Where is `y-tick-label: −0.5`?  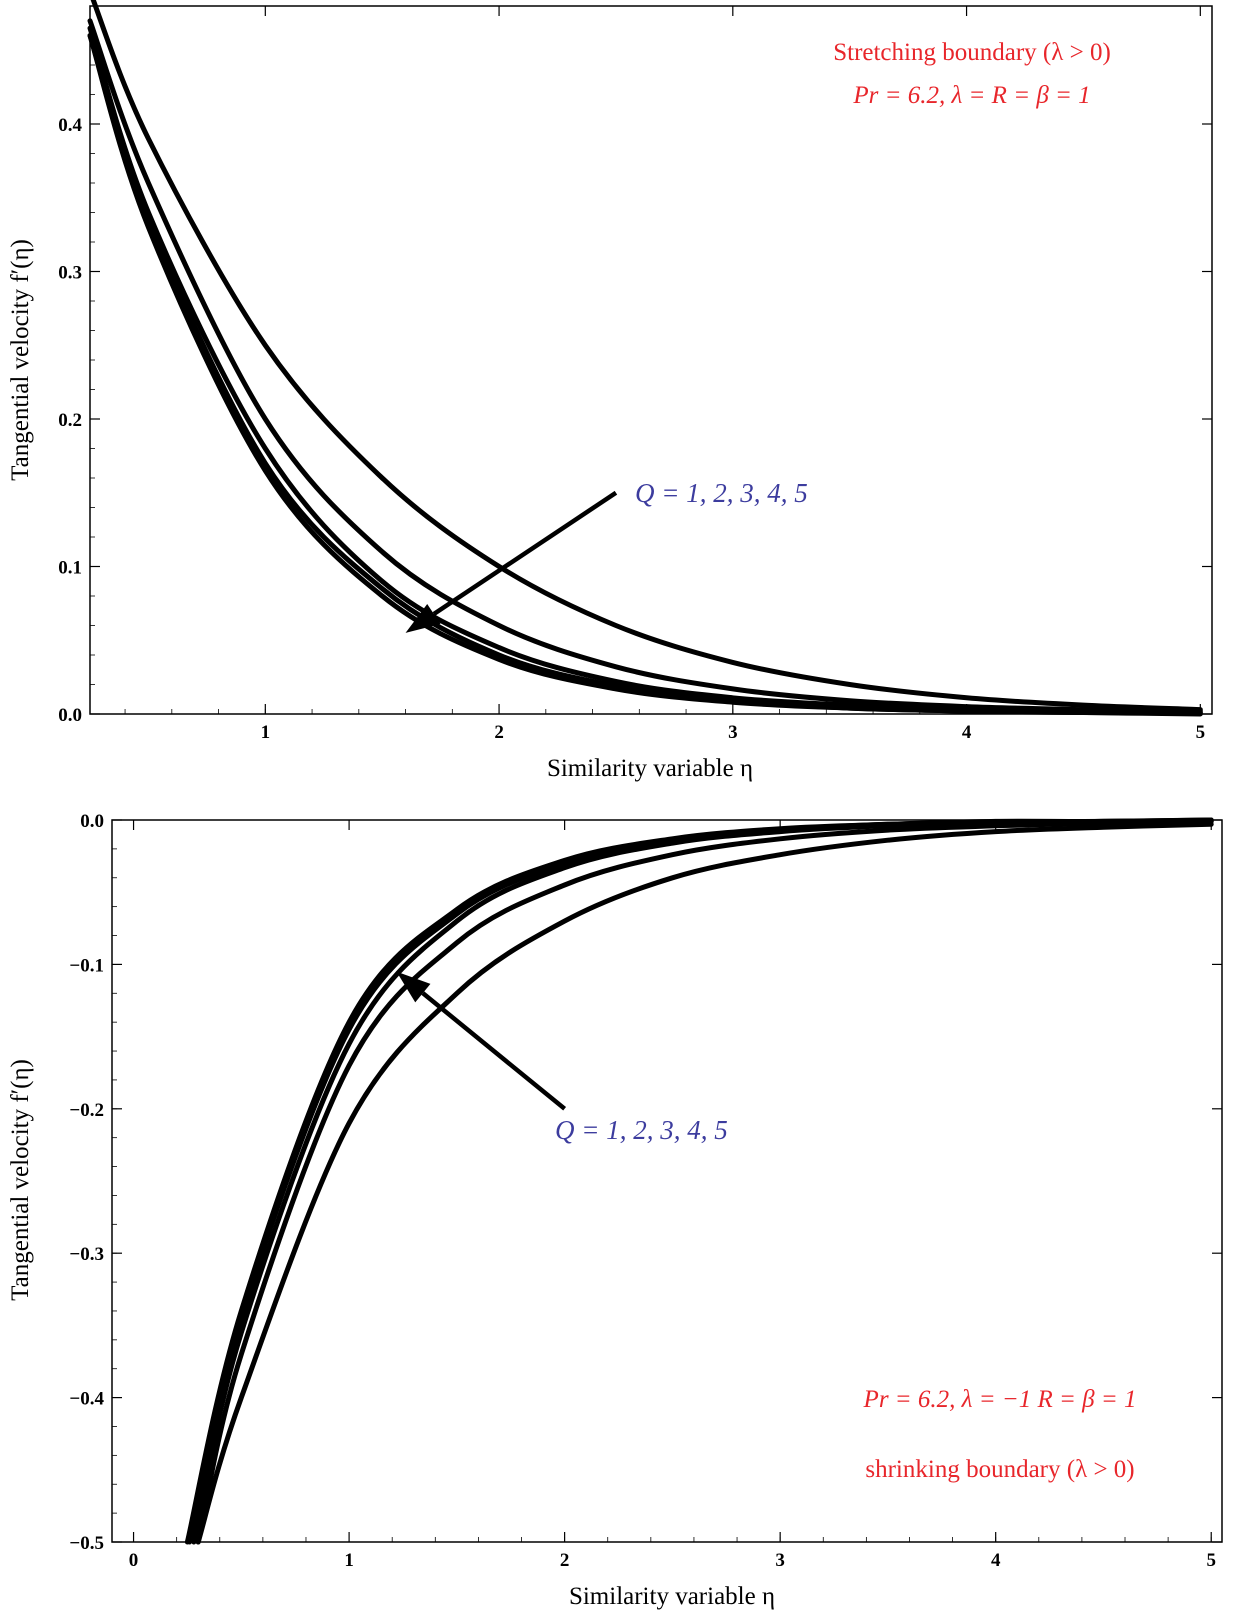 y-tick-label: −0.5 is located at coordinates (86, 1543).